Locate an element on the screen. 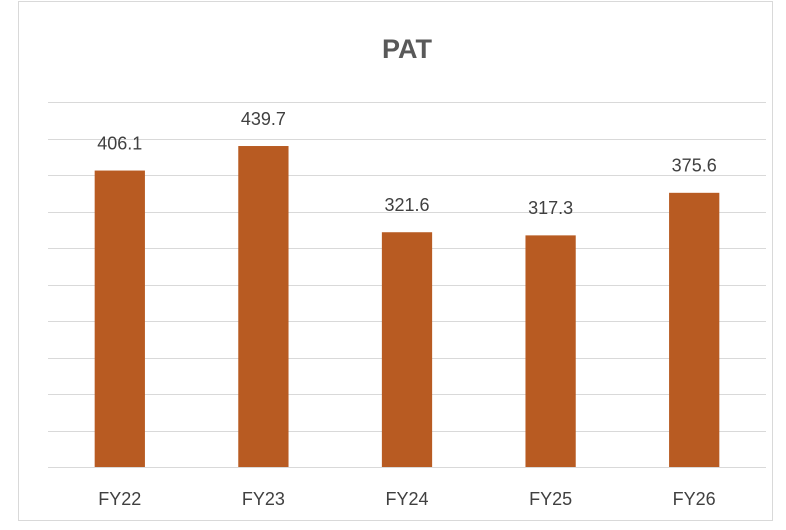 The image size is (786, 530). x-tick-label: FY23 is located at coordinates (263, 499).